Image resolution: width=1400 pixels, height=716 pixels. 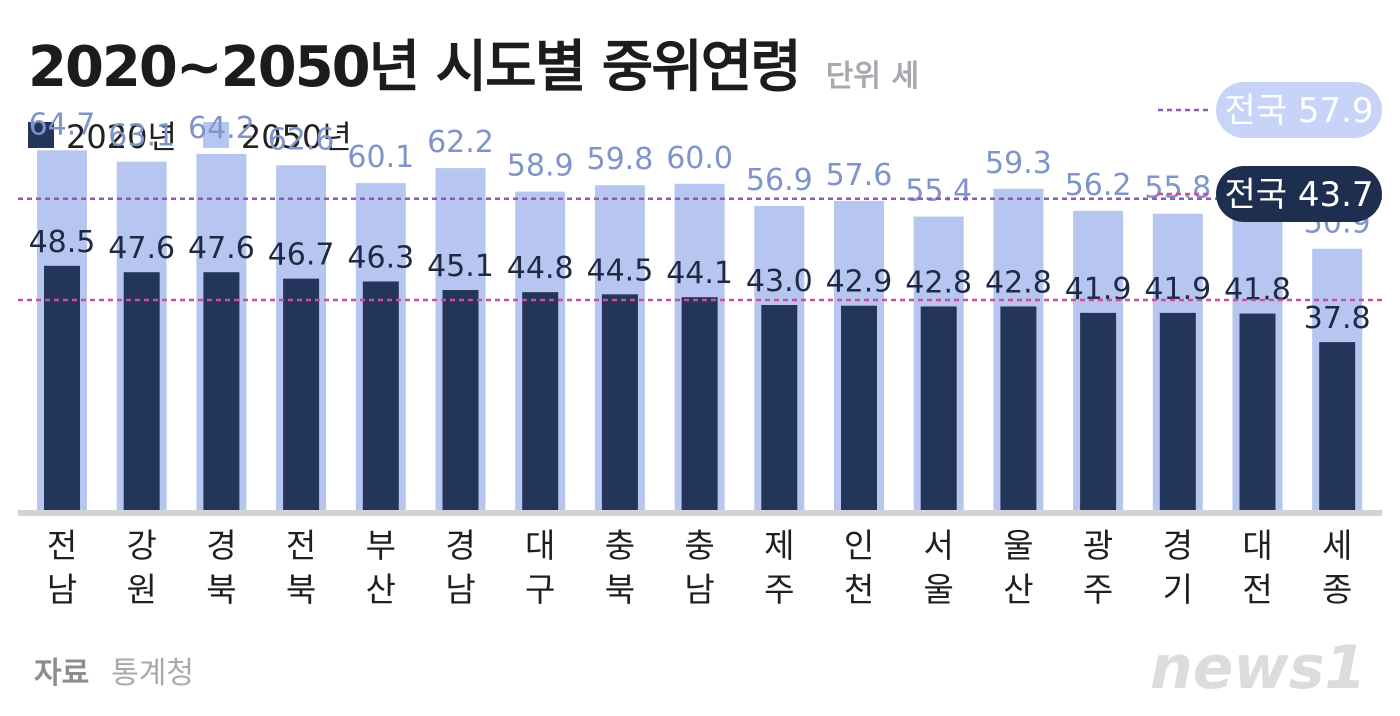 What do you see at coordinates (141, 136) in the screenshot?
I see `value-label-2050: 63.1` at bounding box center [141, 136].